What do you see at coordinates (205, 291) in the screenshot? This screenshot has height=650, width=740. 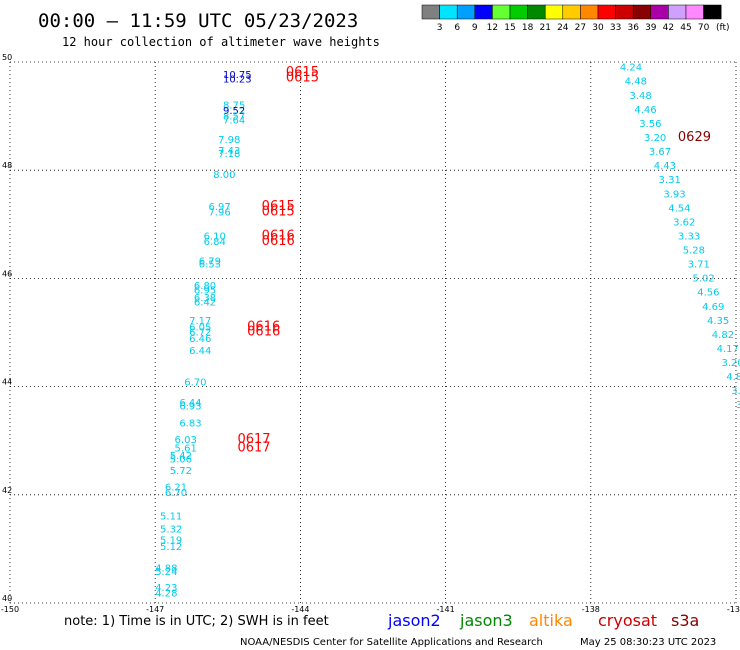 I see `wave-height-value: 6.95` at bounding box center [205, 291].